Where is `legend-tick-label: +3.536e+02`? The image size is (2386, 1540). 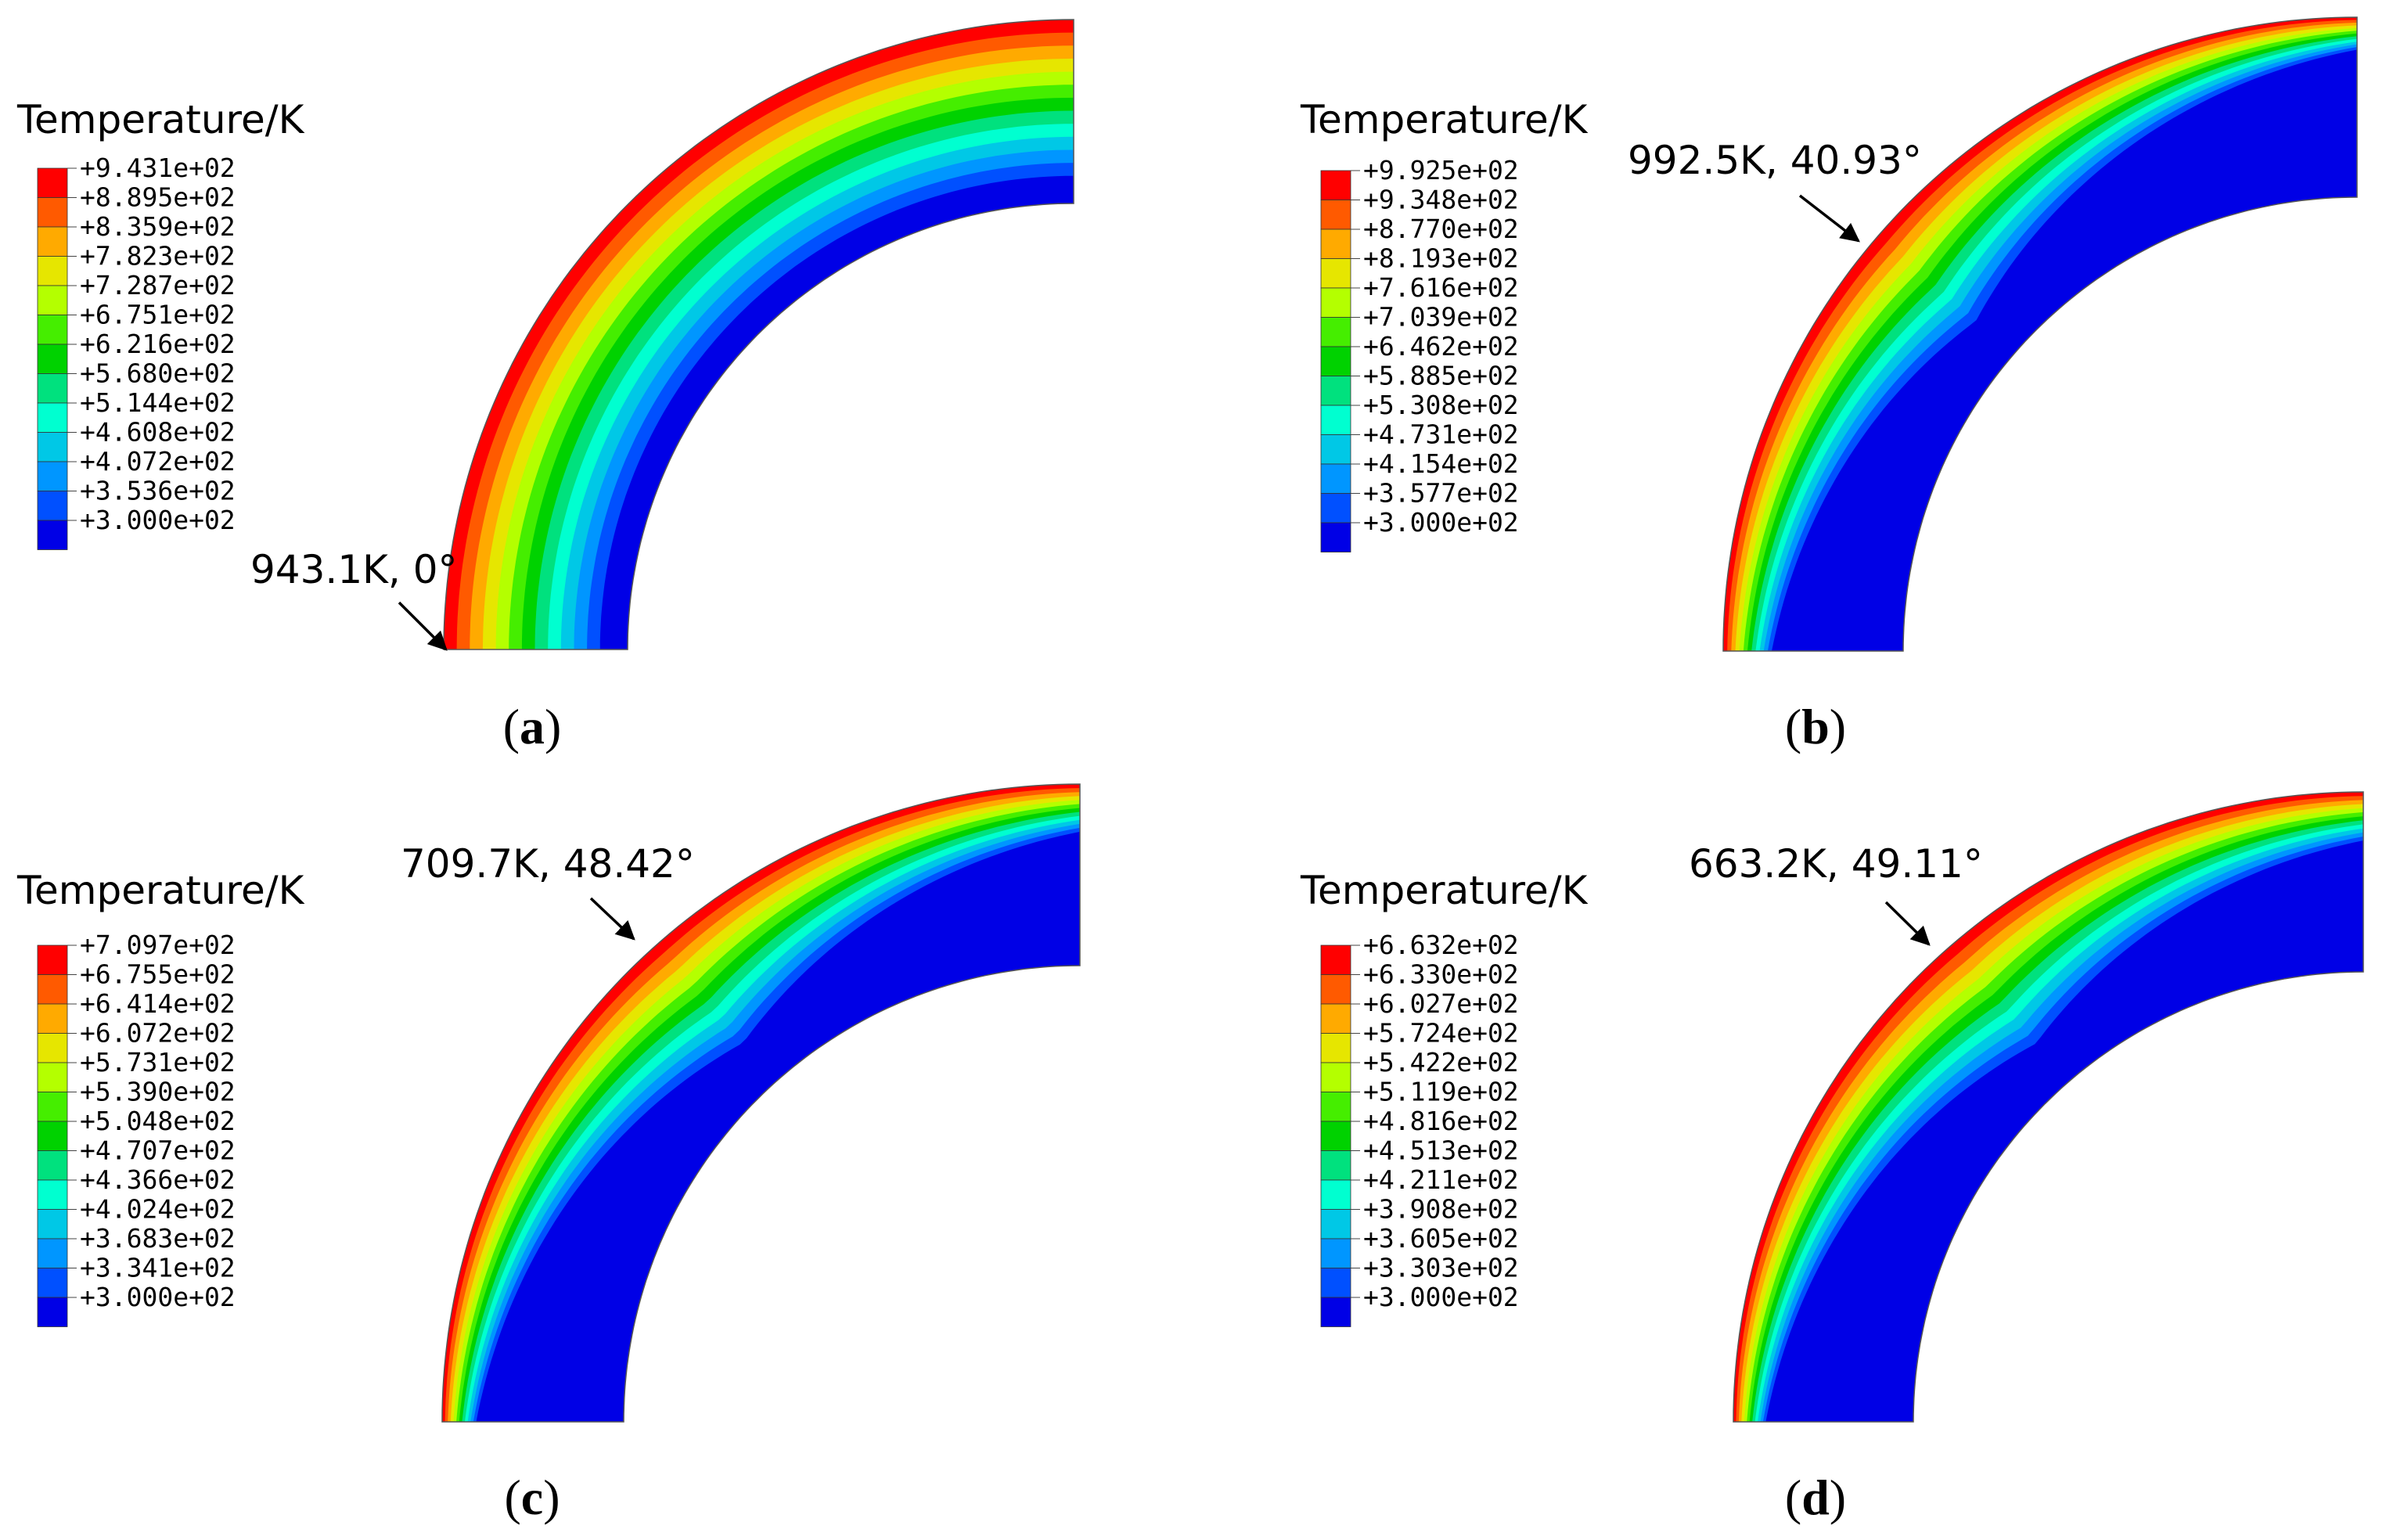
legend-tick-label: +3.536e+02 is located at coordinates (158, 491).